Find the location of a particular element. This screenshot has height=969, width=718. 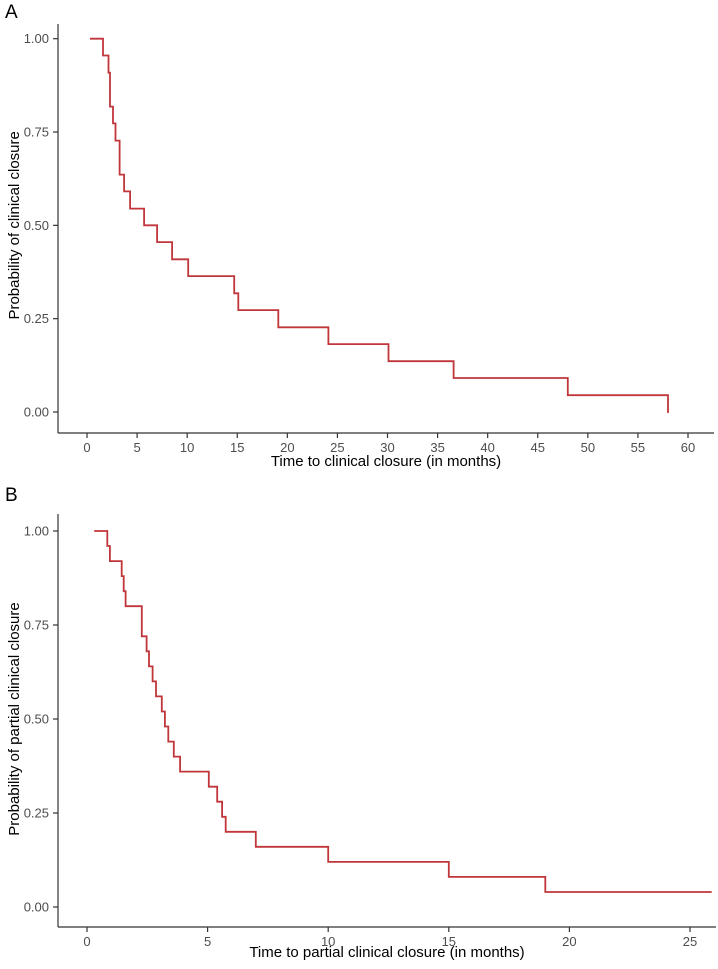

x-tick-label: 45 is located at coordinates (538, 447).